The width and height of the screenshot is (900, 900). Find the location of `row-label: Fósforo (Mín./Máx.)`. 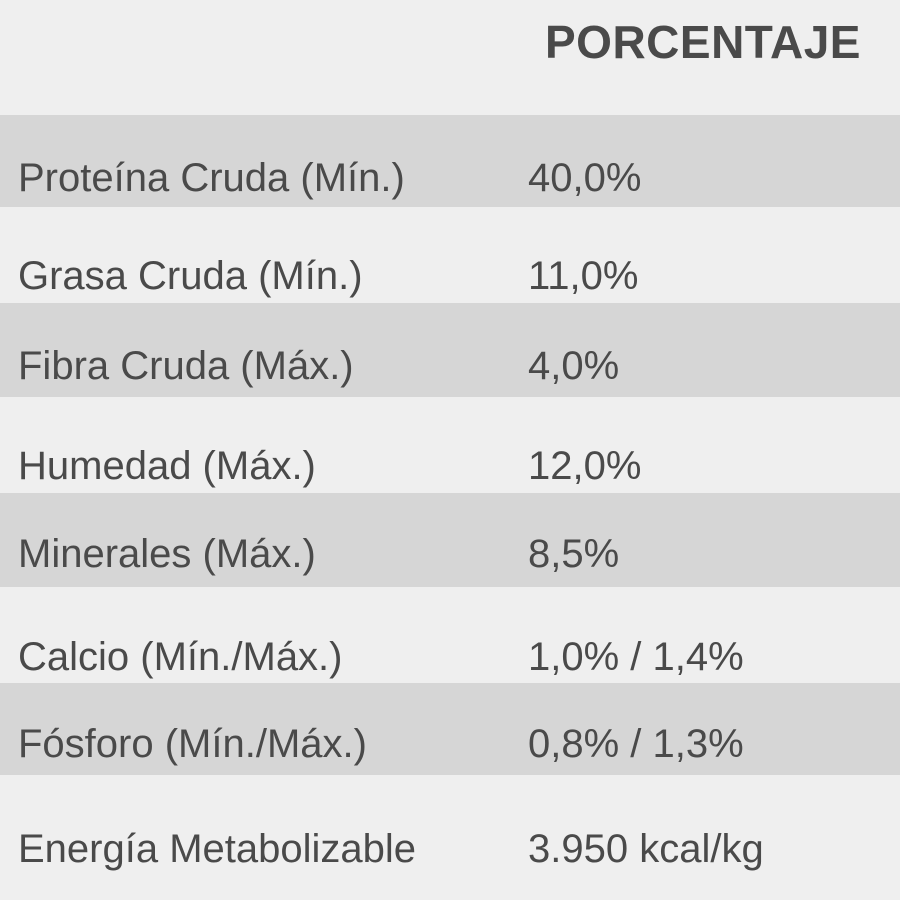

row-label: Fósforo (Mín./Máx.) is located at coordinates (192, 744).